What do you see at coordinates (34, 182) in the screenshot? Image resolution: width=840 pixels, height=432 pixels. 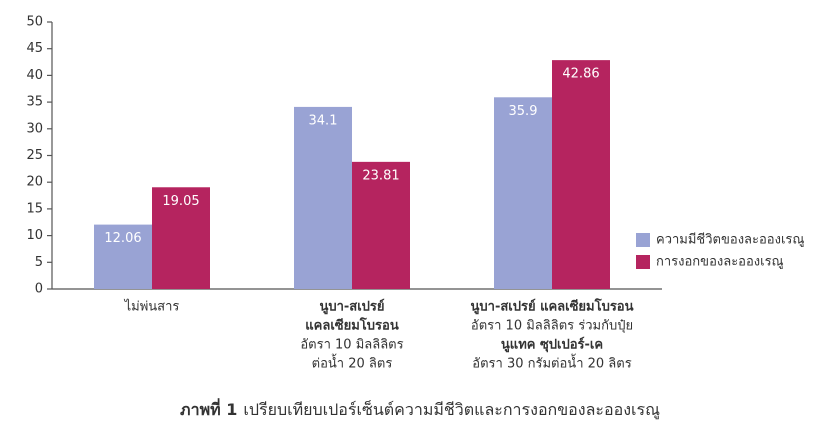 I see `y-tick-label: 20` at bounding box center [34, 182].